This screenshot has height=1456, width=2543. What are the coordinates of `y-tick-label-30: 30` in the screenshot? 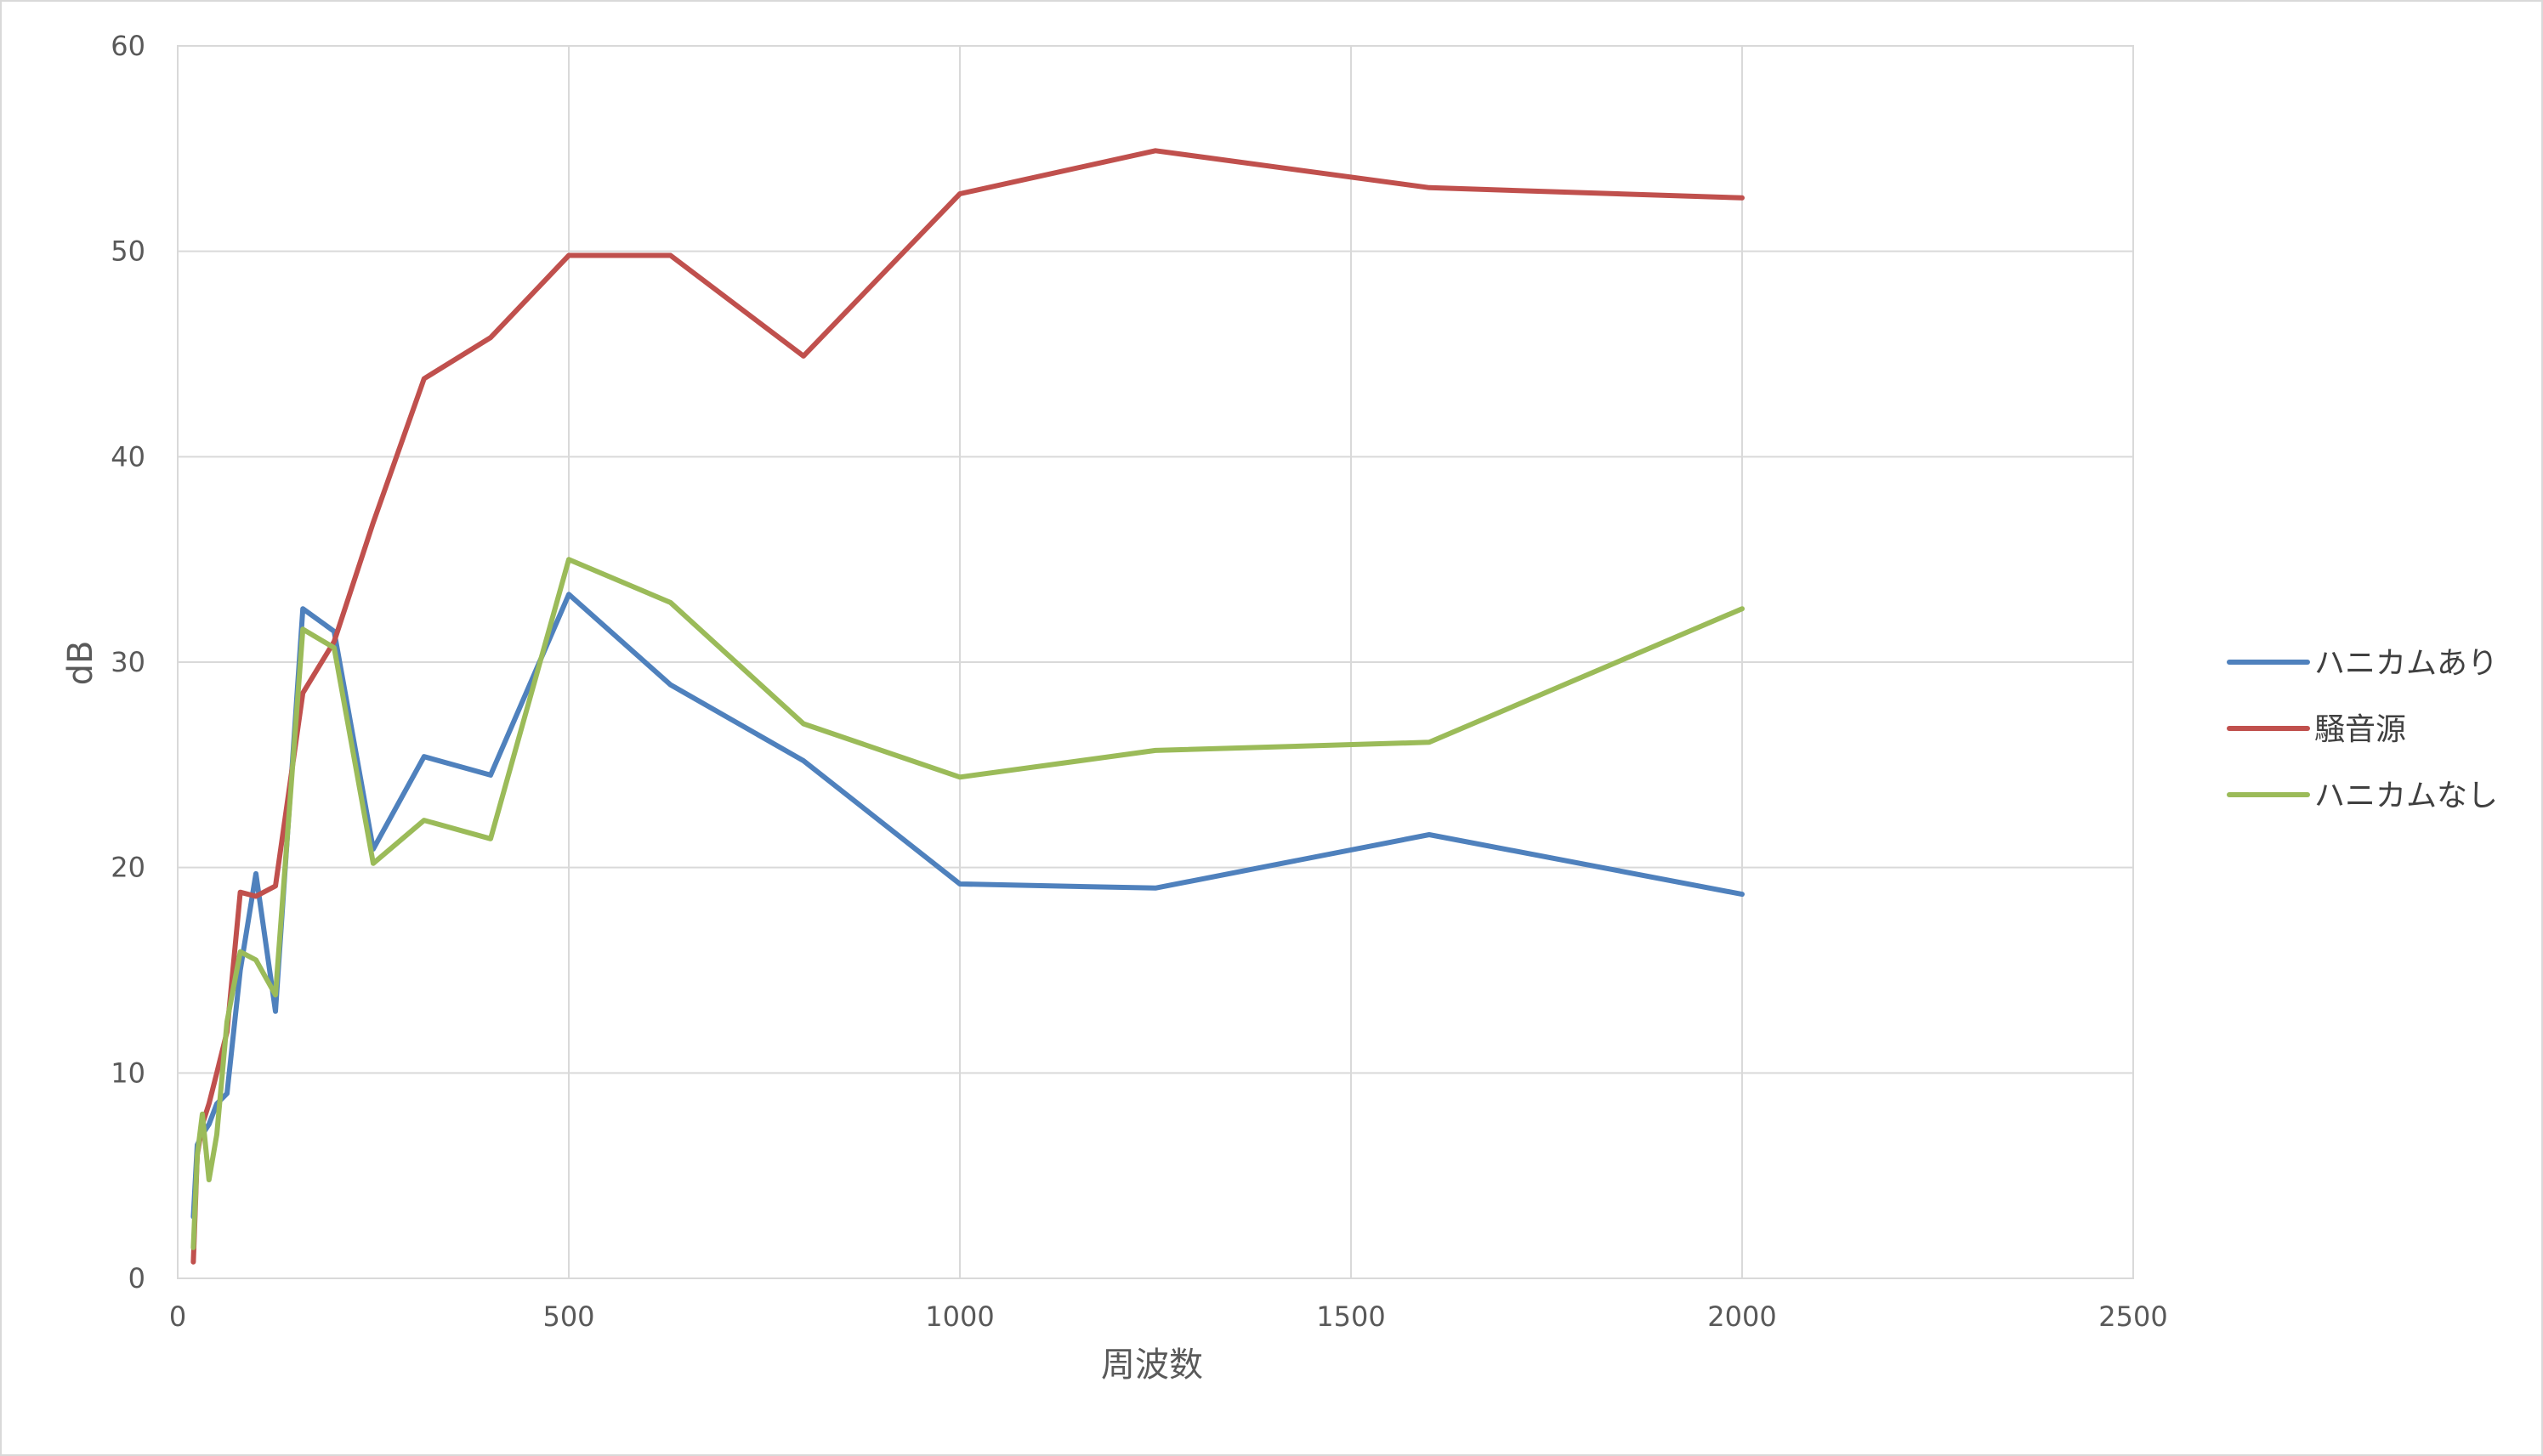 It's located at (128, 662).